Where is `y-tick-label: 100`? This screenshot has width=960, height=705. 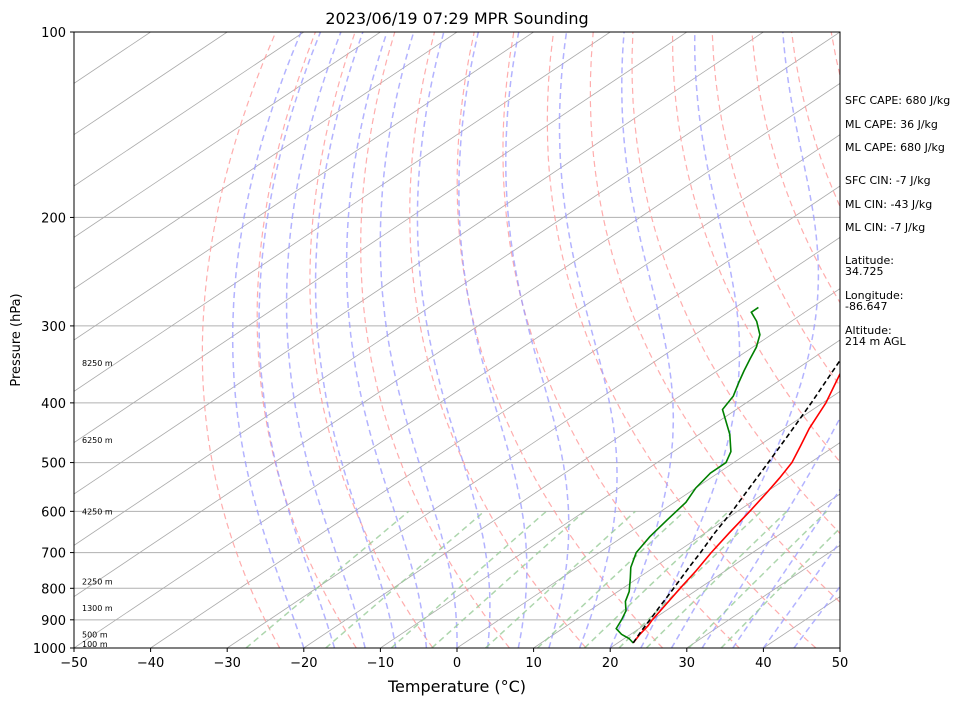
y-tick-label: 100 is located at coordinates (53, 33).